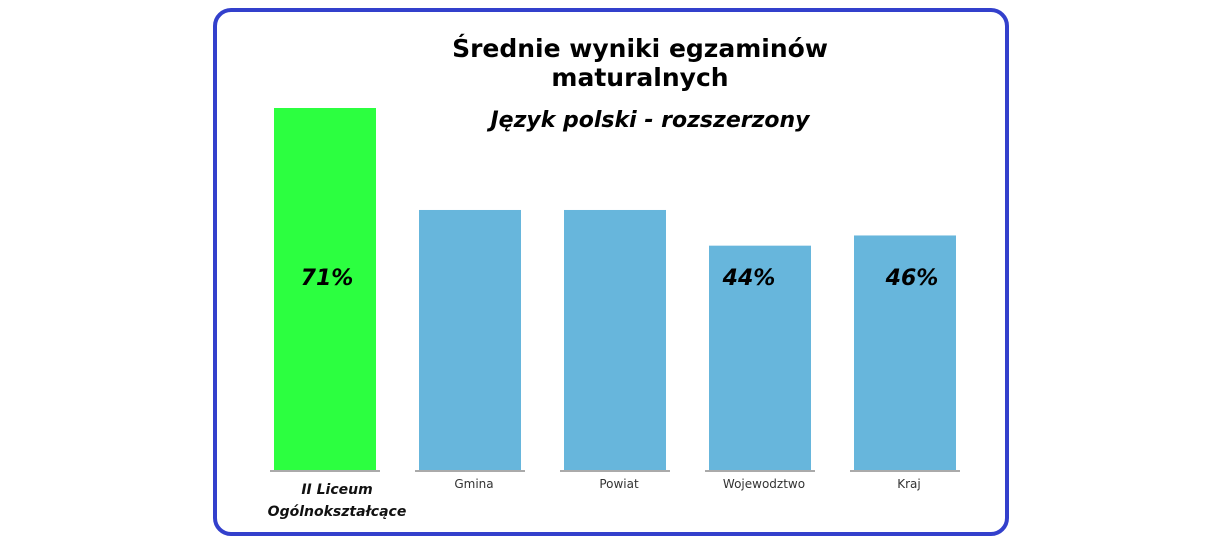 This screenshot has width=1220, height=543. Describe the element at coordinates (619, 484) in the screenshot. I see `category-label: Powiat` at that location.